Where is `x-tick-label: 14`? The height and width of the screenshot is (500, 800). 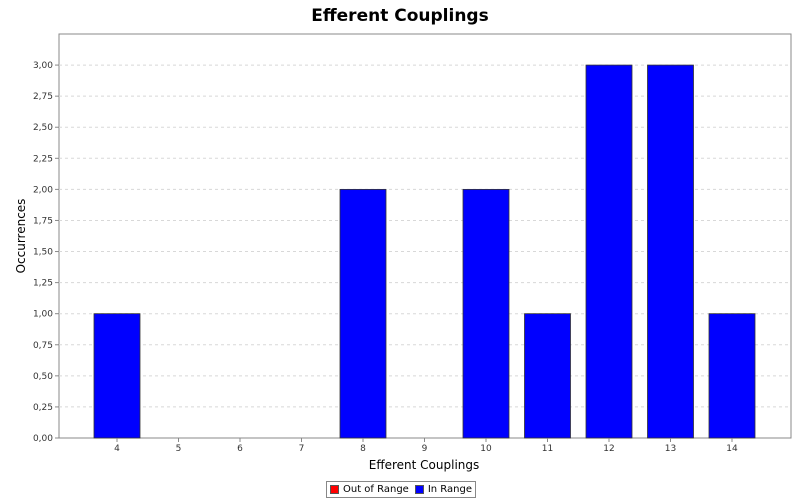
x-tick-label: 14 is located at coordinates (732, 449).